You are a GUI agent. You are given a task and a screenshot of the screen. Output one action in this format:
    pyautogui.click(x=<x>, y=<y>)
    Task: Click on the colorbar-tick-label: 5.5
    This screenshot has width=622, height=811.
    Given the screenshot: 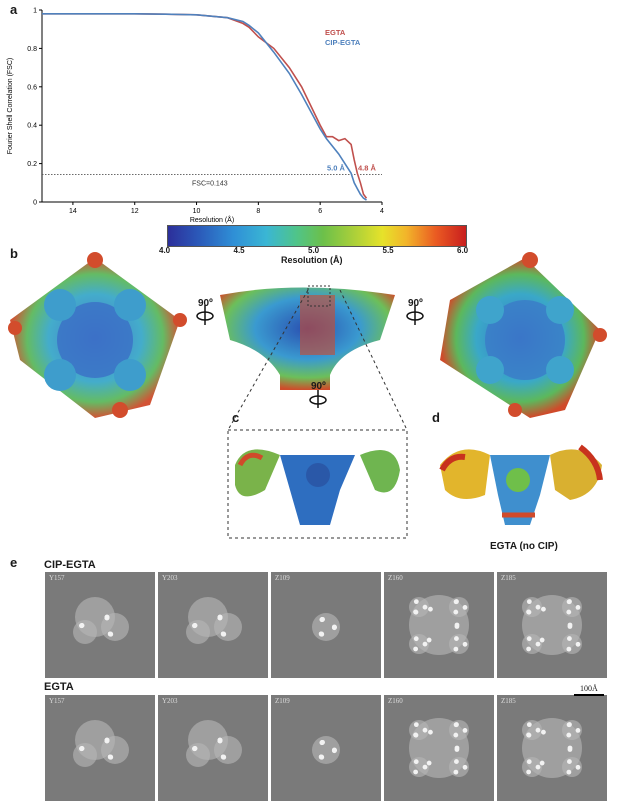 What is the action you would take?
    pyautogui.click(x=388, y=250)
    